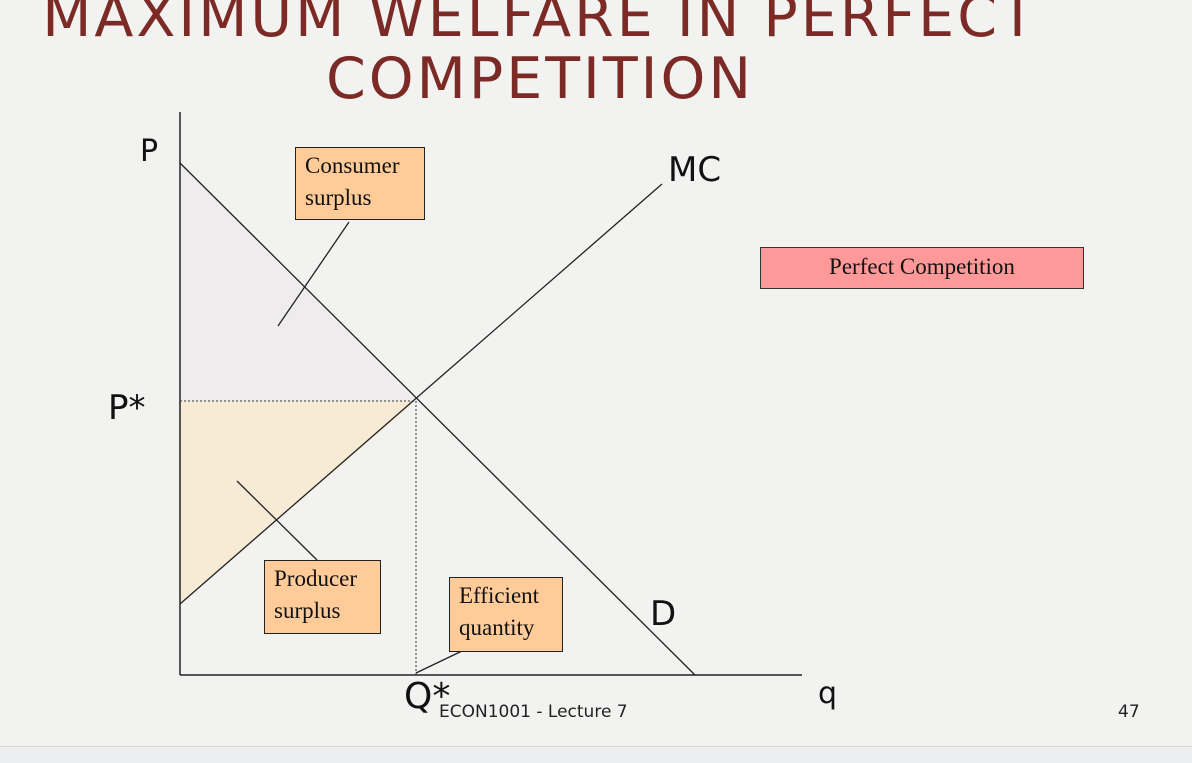 The height and width of the screenshot is (763, 1192). What do you see at coordinates (439, 662) in the screenshot?
I see `efficient-quantity-pointer` at bounding box center [439, 662].